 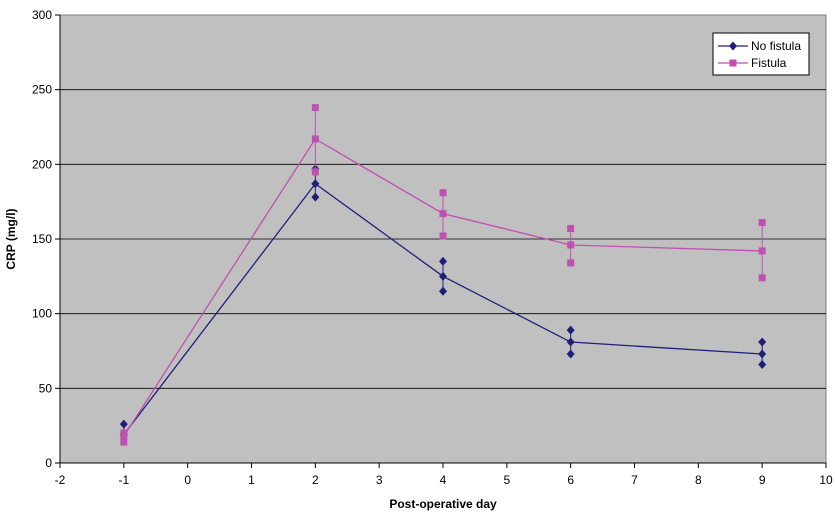 I want to click on x-axis-ticks: -2 -1 0 1 2 3 4 5 6 7 8 9 10, so click(x=444, y=475).